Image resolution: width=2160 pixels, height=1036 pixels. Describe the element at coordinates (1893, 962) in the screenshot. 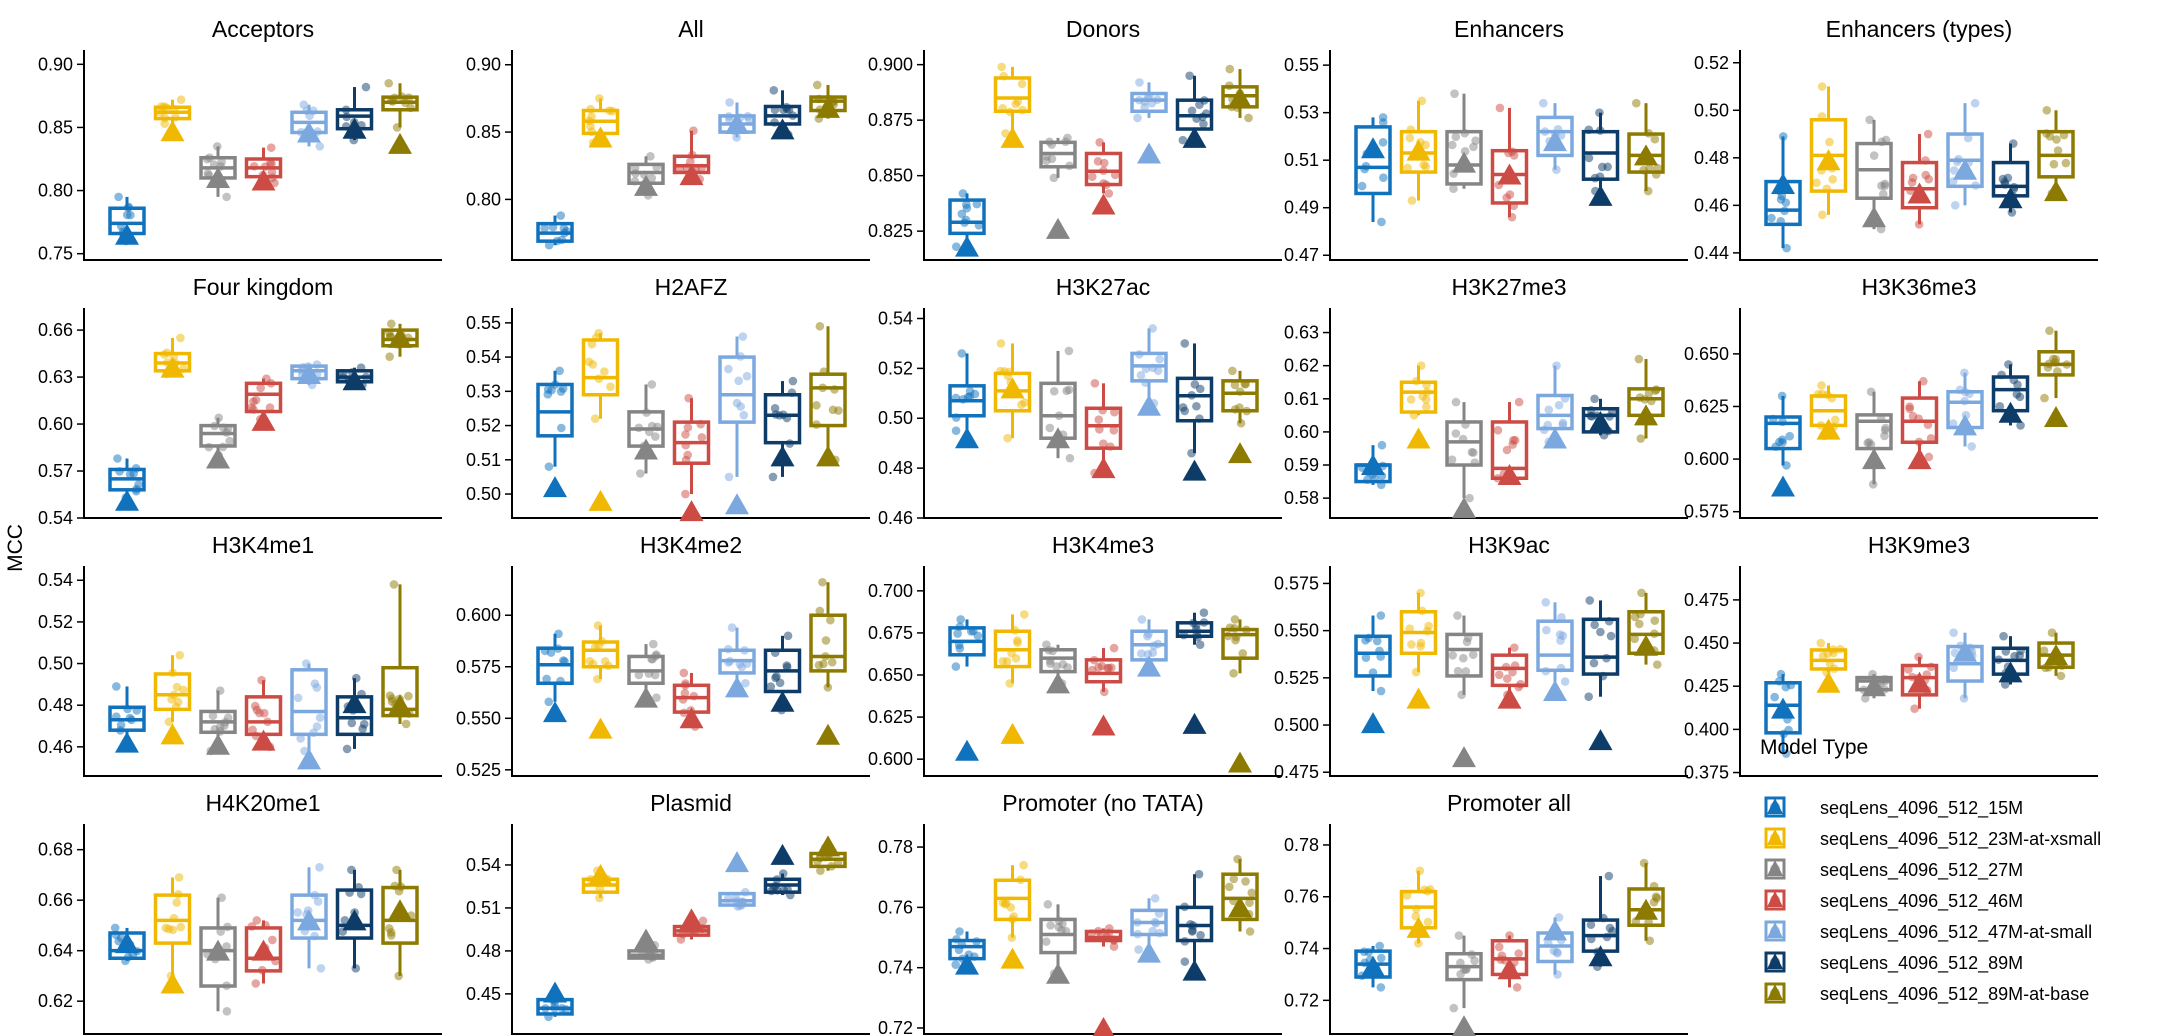

I see `legend-item: seqLens_4096_512_89M` at that location.